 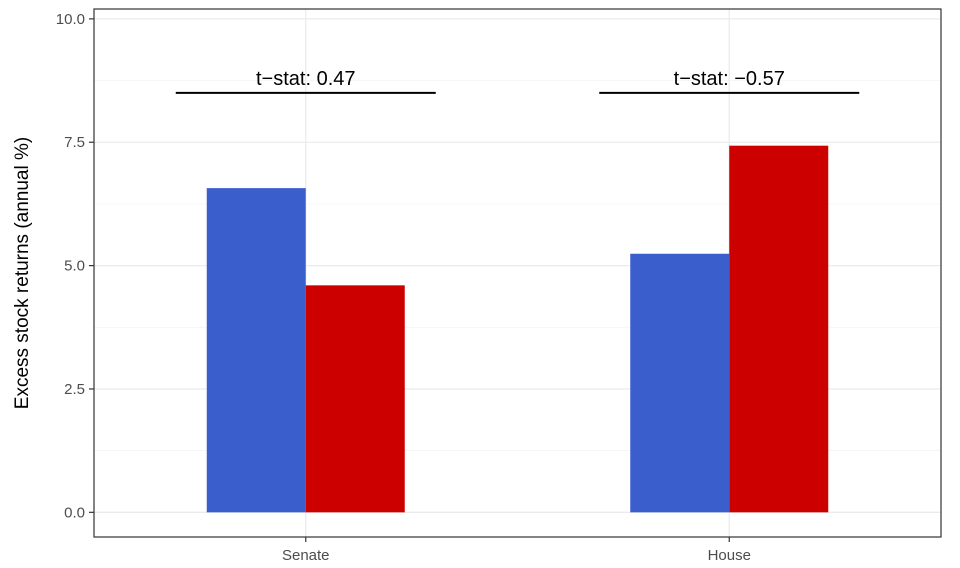 I want to click on x-tick-label: Senate, so click(x=306, y=555).